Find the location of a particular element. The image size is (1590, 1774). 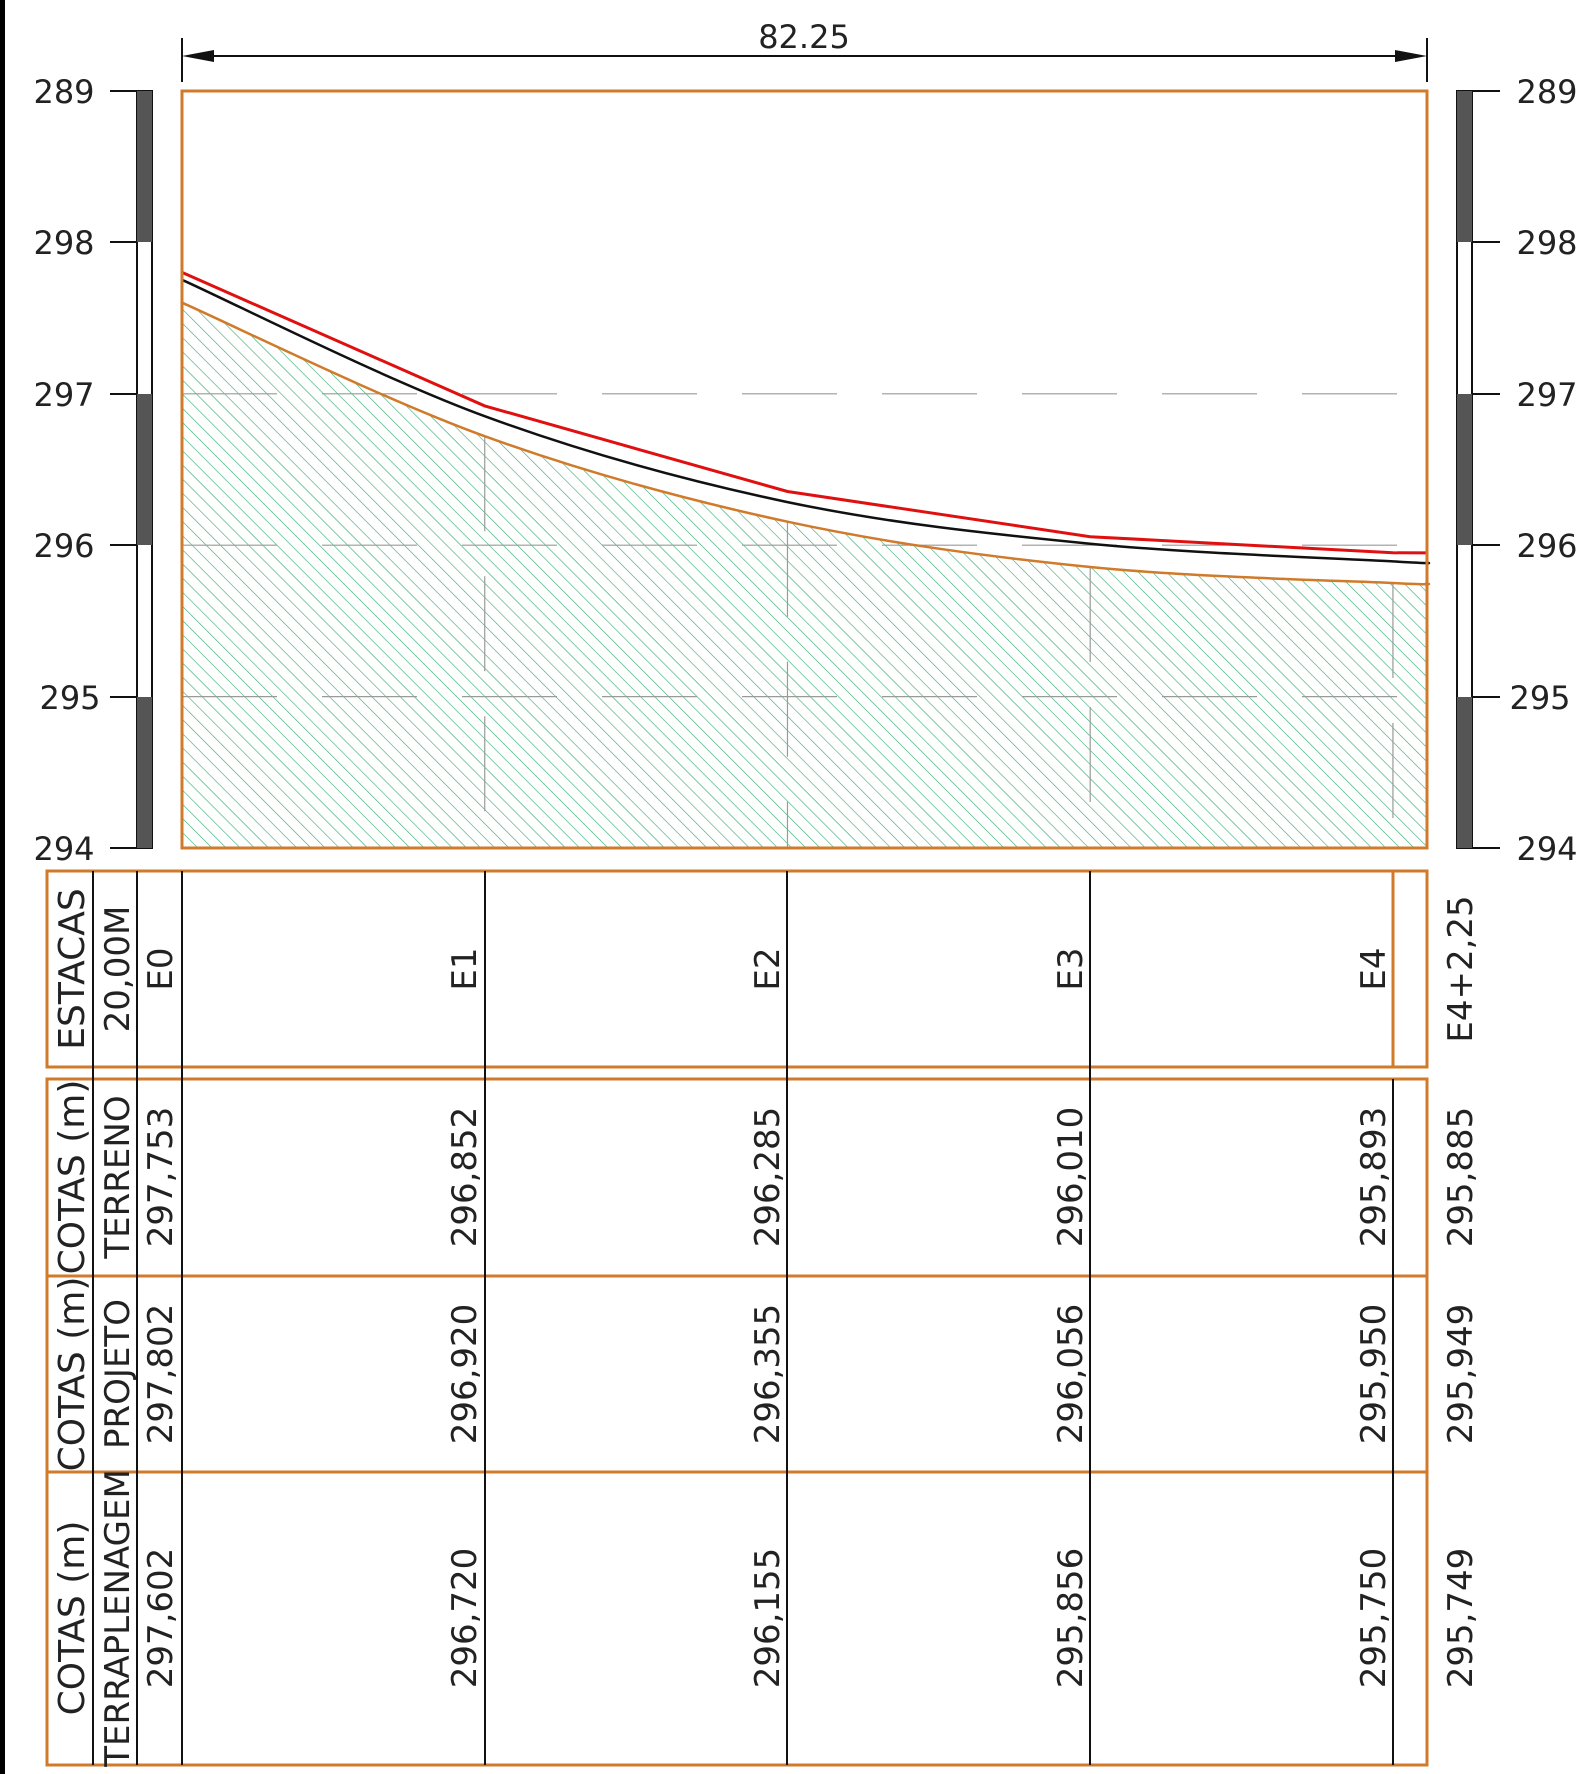

estacas-subtitle: 20,00M is located at coordinates (118, 969).